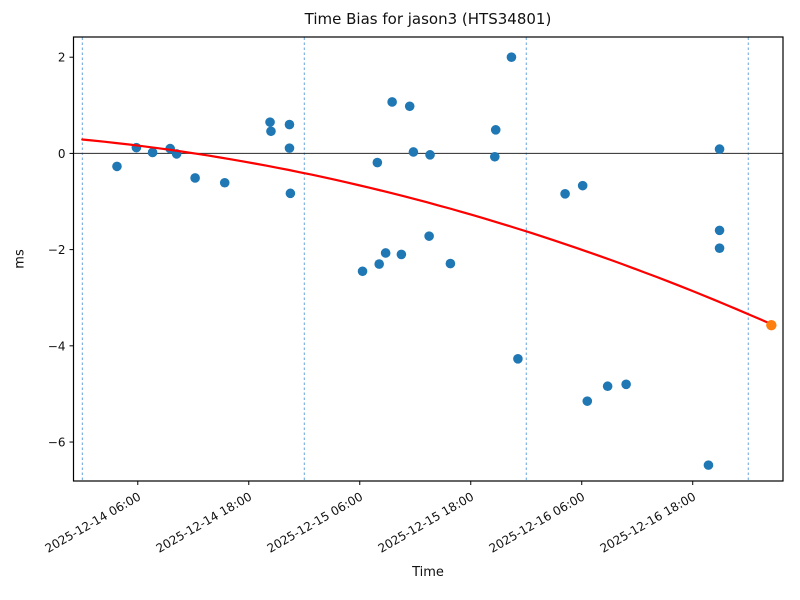  I want to click on y-tick-label: 2, so click(62, 58).